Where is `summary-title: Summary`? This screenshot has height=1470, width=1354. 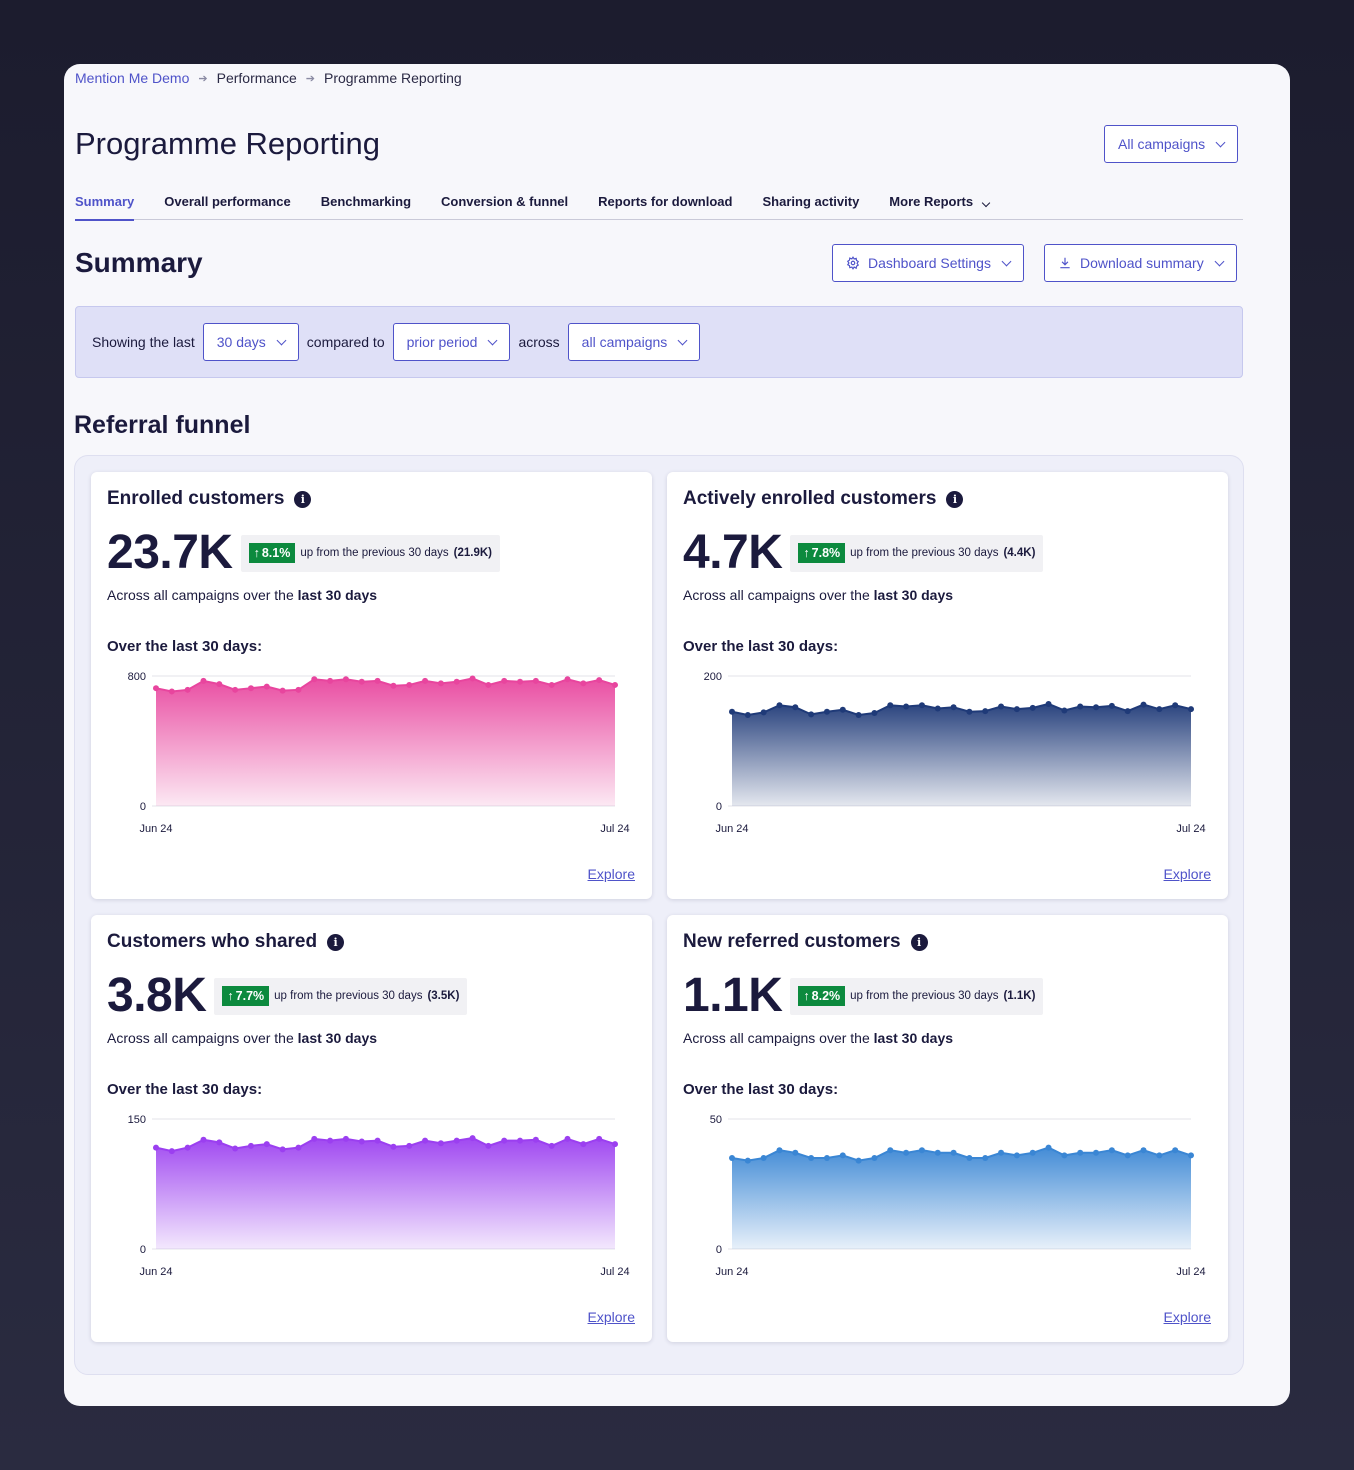 summary-title: Summary is located at coordinates (139, 262).